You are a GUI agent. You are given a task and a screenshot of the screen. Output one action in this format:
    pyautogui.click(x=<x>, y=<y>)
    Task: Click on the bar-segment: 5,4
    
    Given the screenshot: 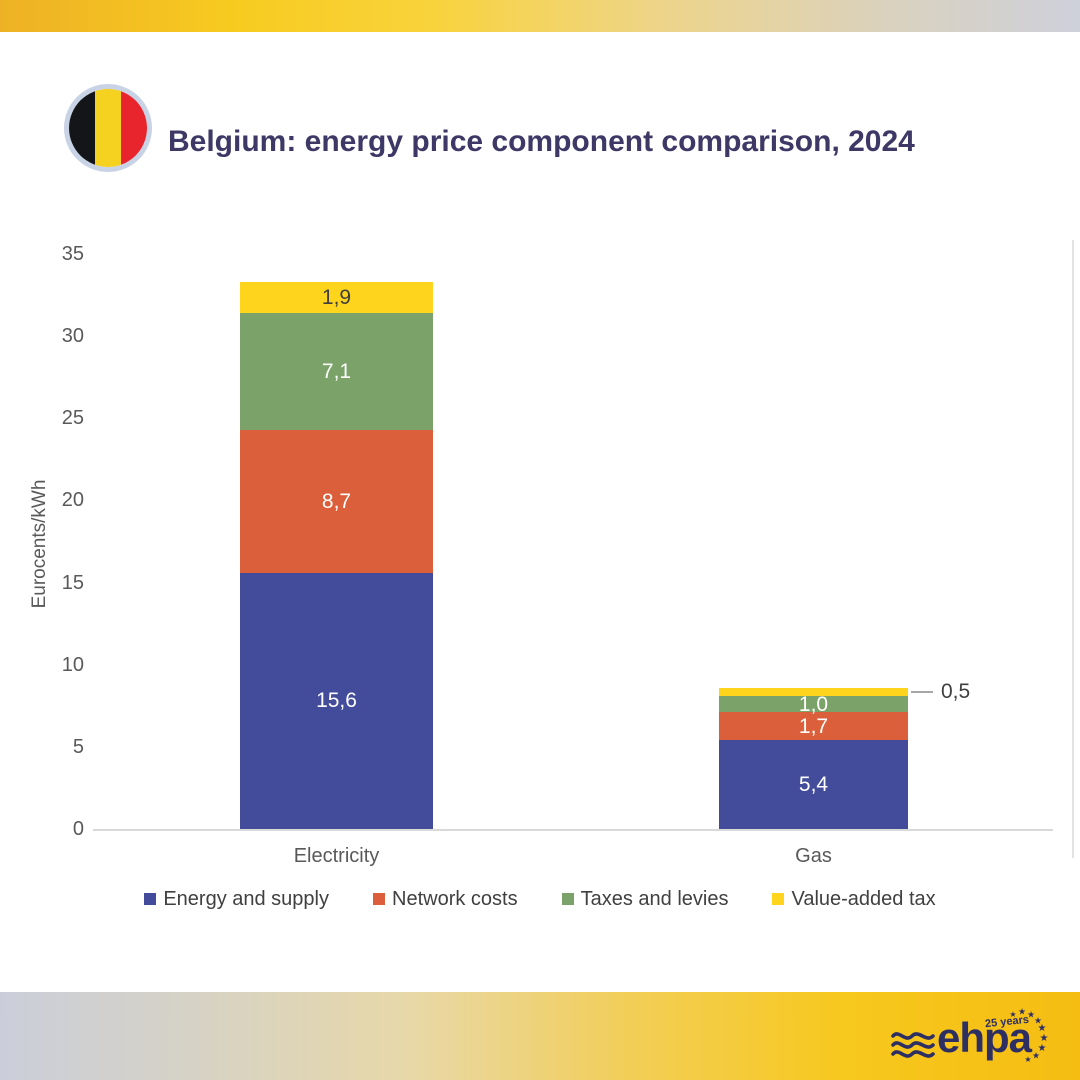 What is the action you would take?
    pyautogui.click(x=813, y=784)
    